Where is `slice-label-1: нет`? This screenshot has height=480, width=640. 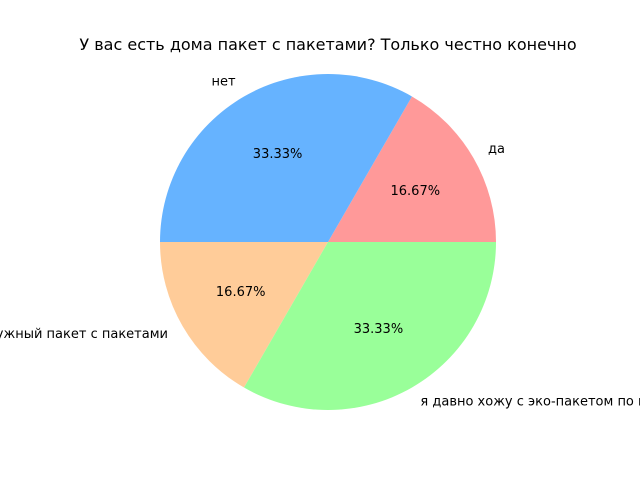 slice-label-1: нет is located at coordinates (224, 81).